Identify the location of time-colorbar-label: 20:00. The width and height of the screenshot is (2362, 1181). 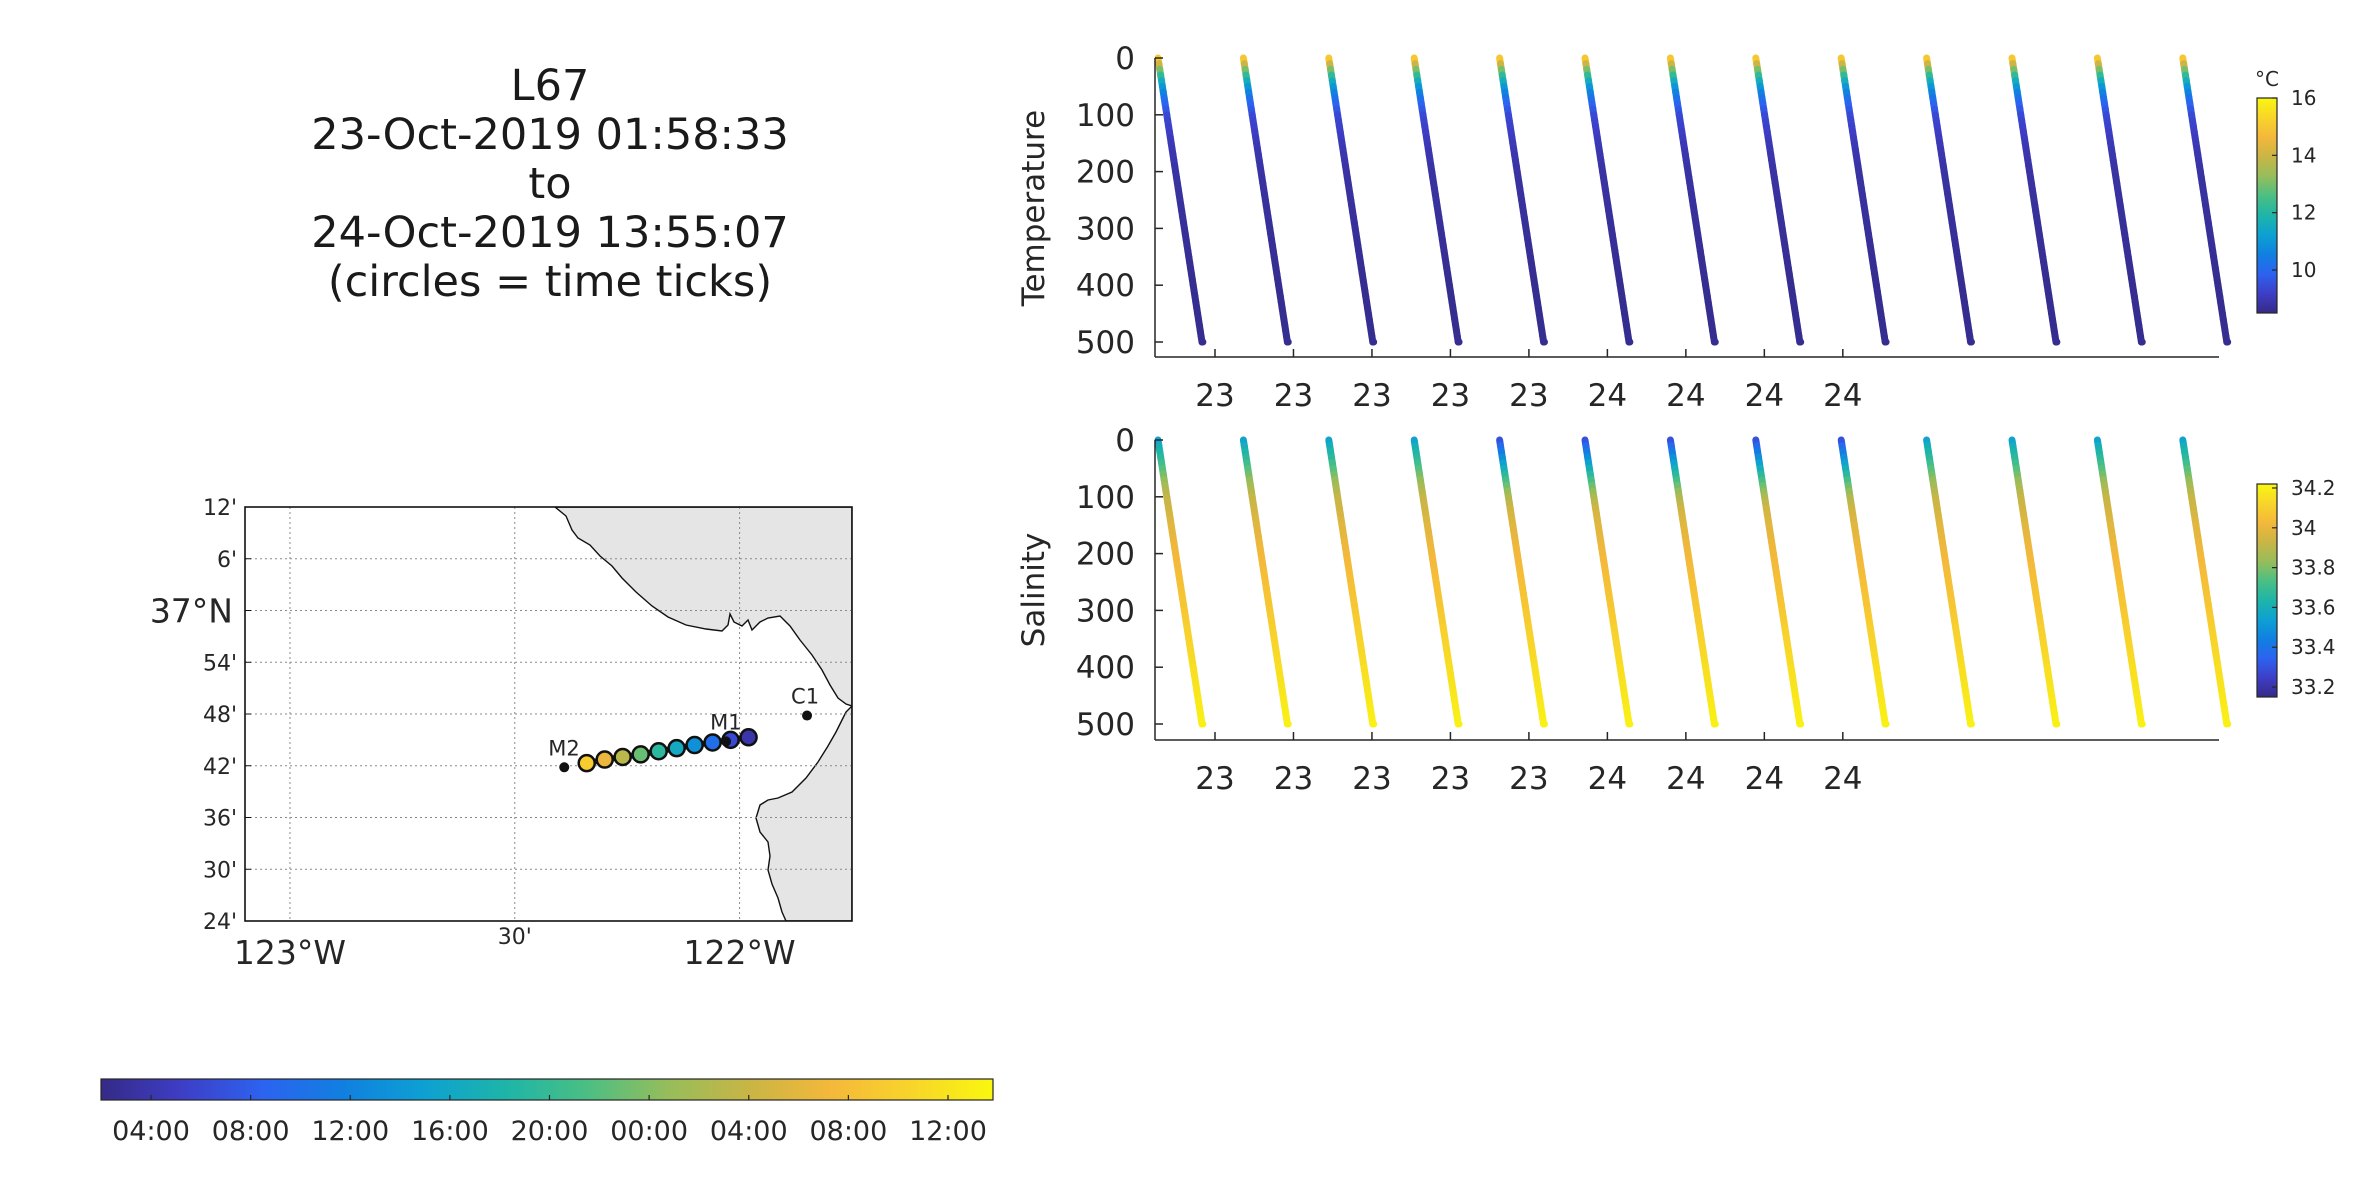
(550, 1131).